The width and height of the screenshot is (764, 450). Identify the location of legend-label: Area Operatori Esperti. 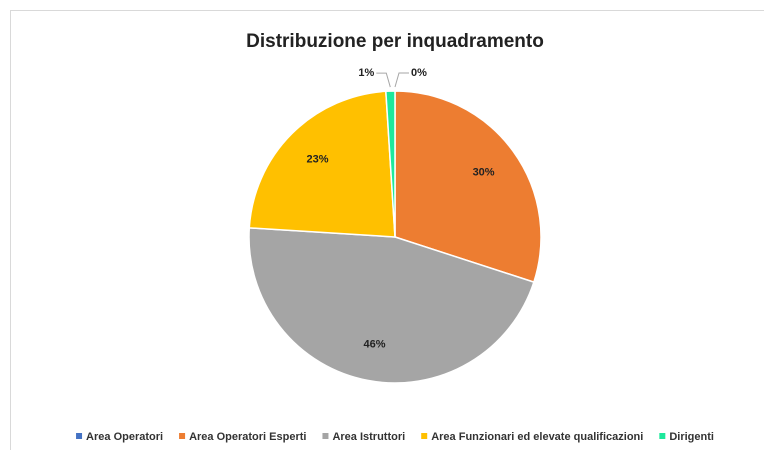
(247, 437).